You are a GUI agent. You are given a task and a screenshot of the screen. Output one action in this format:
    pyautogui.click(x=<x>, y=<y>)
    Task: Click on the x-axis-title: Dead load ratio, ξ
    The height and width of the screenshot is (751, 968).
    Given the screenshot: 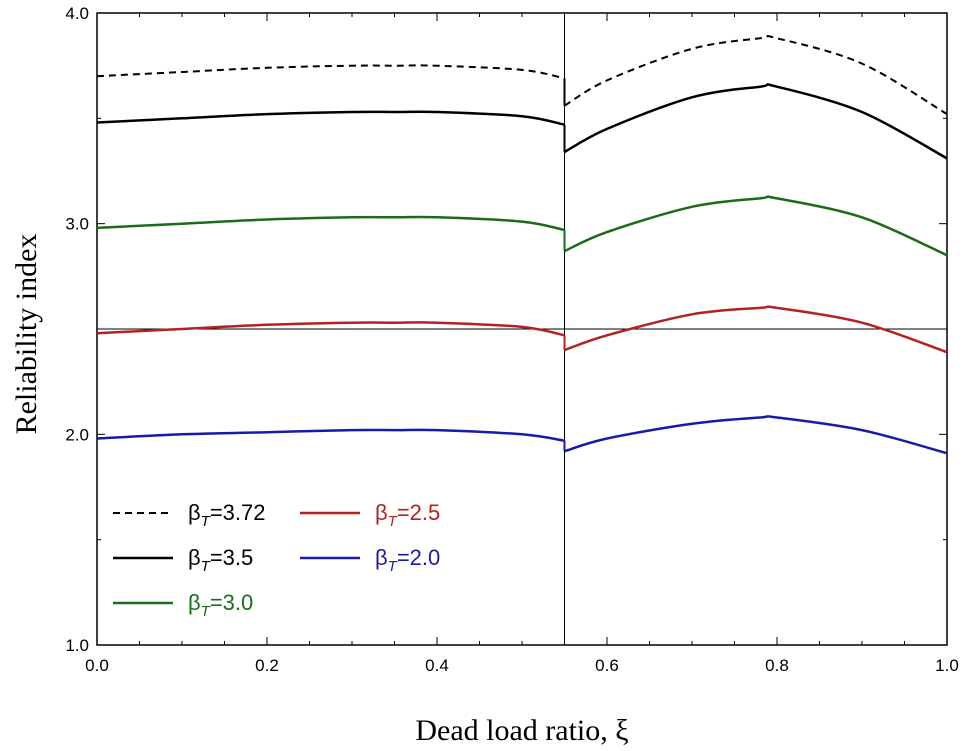 What is the action you would take?
    pyautogui.click(x=521, y=730)
    